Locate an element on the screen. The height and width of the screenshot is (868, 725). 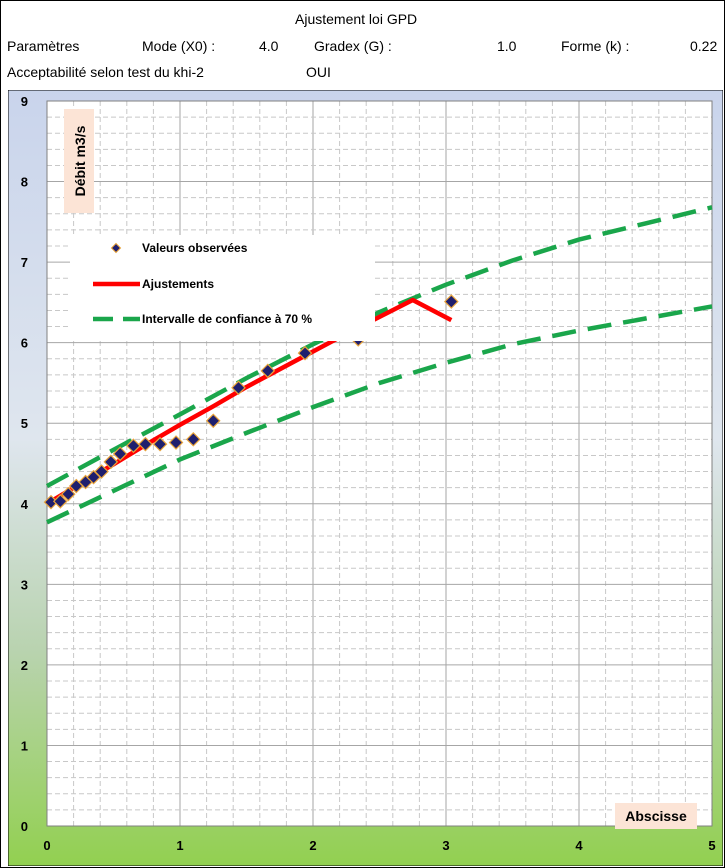
test-value: OUI is located at coordinates (318, 72).